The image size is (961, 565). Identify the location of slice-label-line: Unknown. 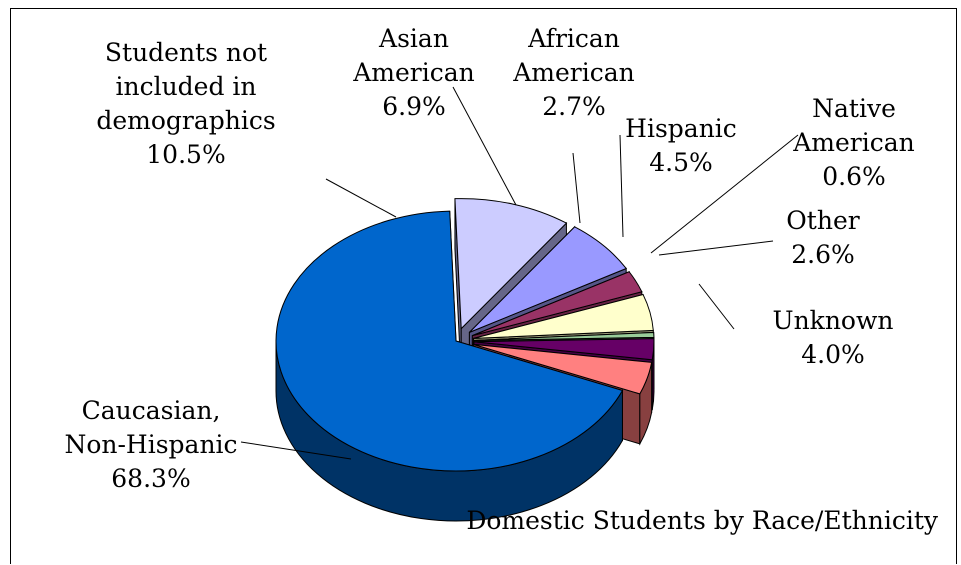
(833, 320).